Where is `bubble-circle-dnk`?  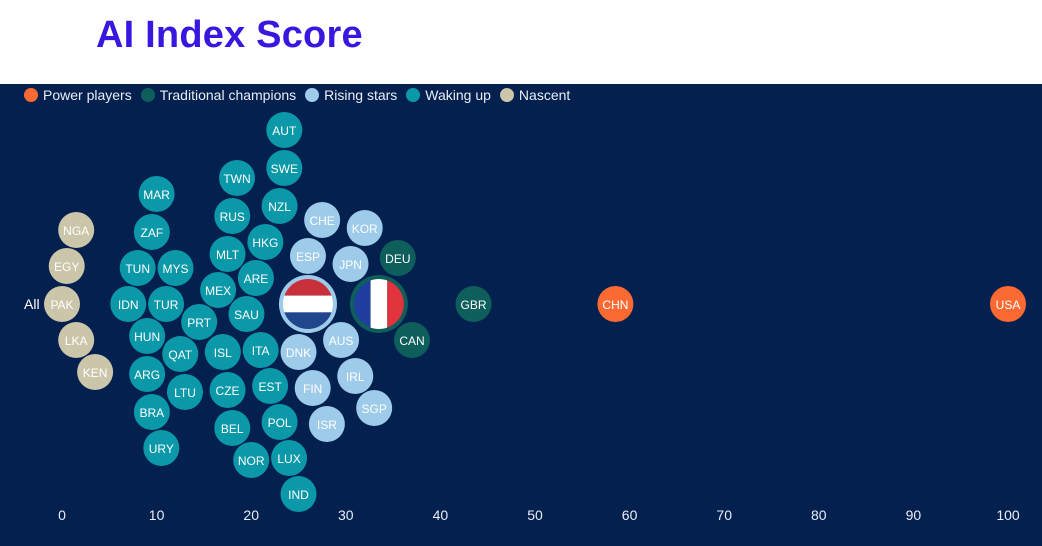 bubble-circle-dnk is located at coordinates (298, 352).